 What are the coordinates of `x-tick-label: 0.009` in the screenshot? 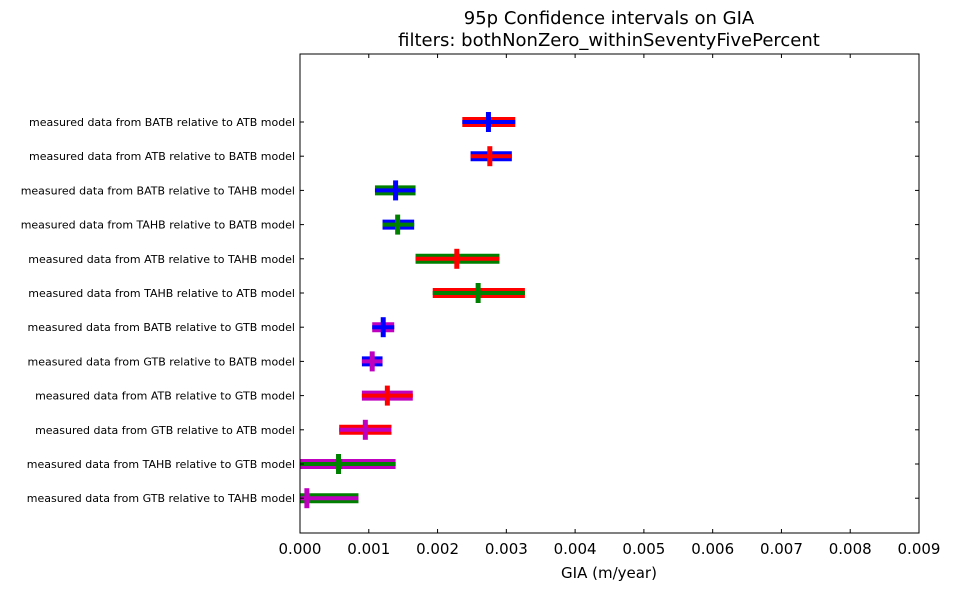 It's located at (919, 549).